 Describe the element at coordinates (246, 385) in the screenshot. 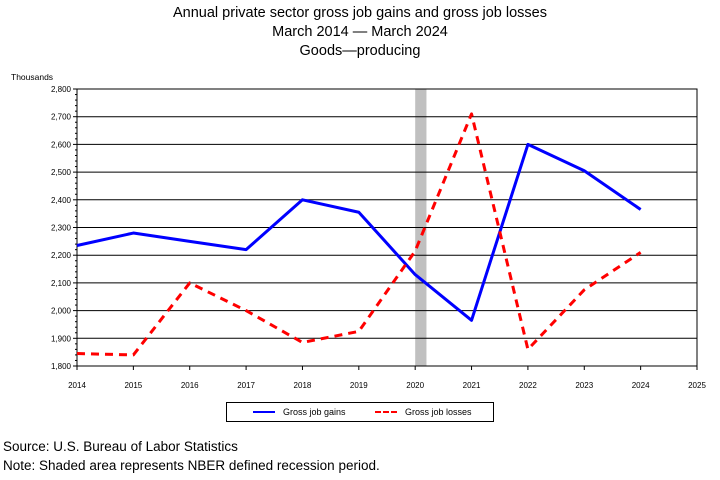

I see `x-tick-label: 2017` at that location.